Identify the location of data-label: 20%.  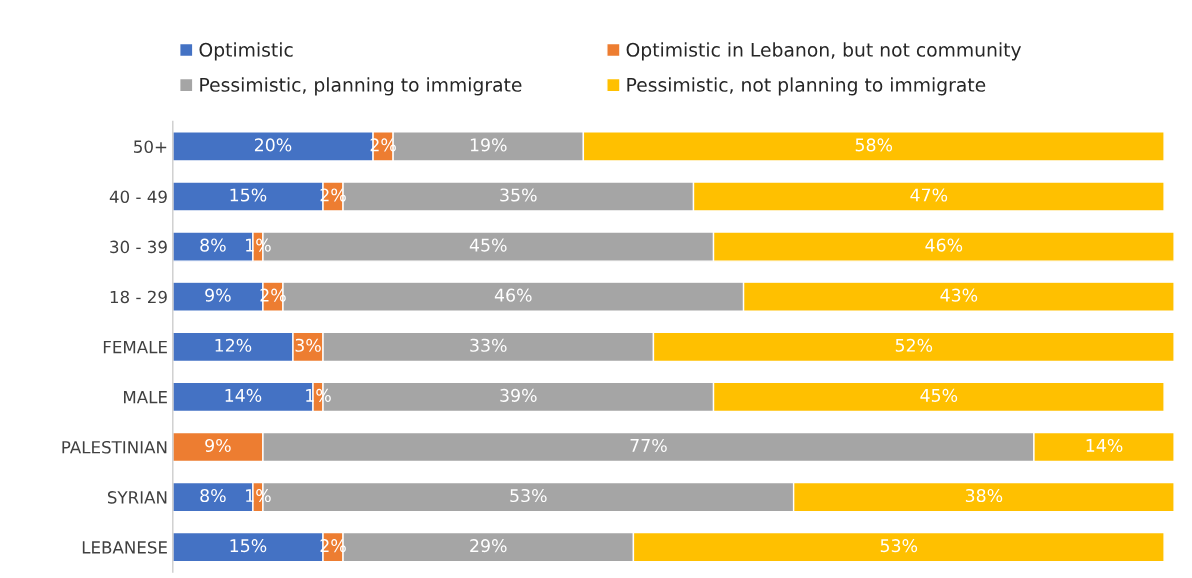
(273, 145).